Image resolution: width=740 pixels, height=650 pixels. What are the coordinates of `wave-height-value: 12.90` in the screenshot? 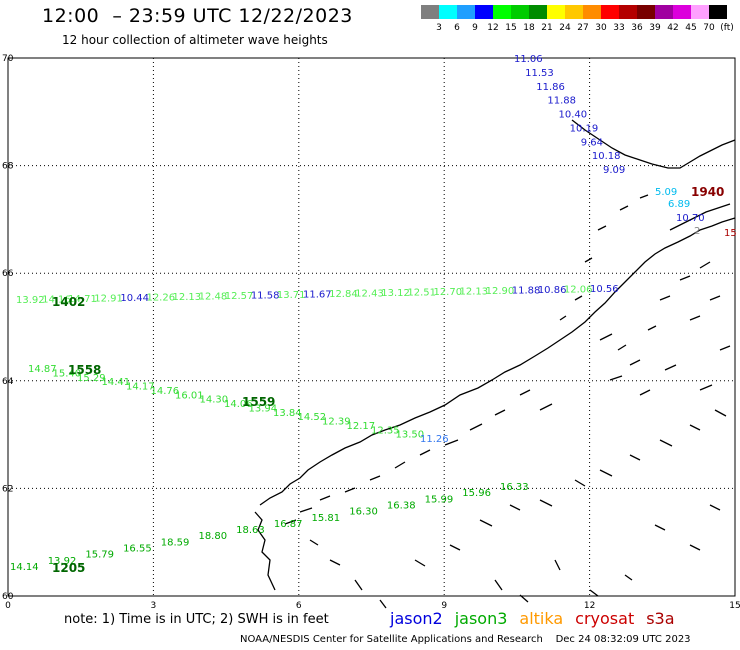 It's located at (500, 291).